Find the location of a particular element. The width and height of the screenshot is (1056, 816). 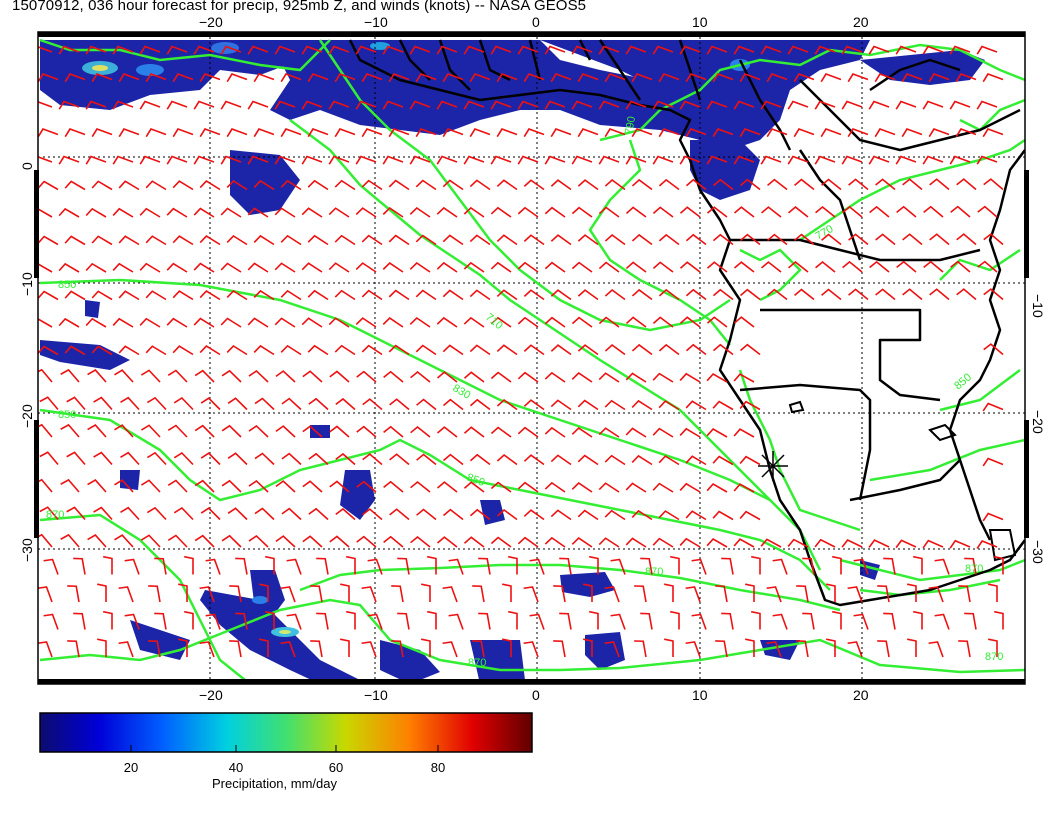

lon-tick: −20 is located at coordinates (211, 695).